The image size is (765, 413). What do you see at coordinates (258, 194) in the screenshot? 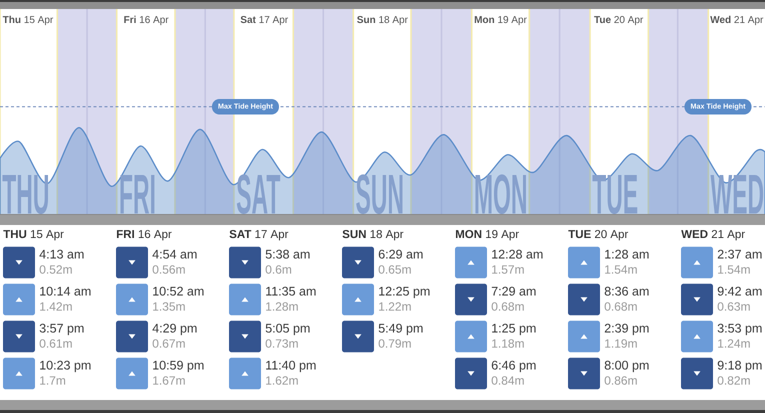
I see `ref-line-label: SAT` at bounding box center [258, 194].